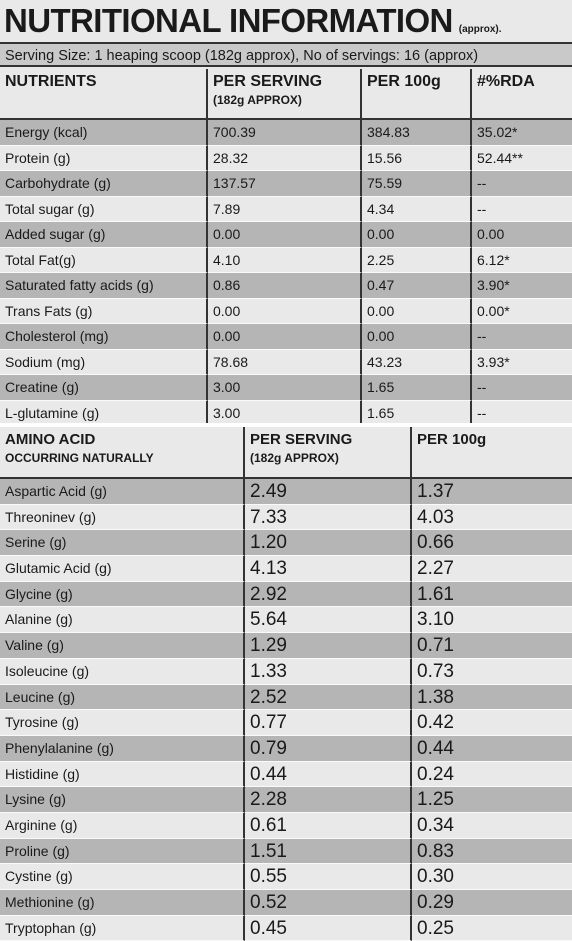 This screenshot has height=941, width=572. What do you see at coordinates (492, 748) in the screenshot?
I see `cell-value: 0.44` at bounding box center [492, 748].